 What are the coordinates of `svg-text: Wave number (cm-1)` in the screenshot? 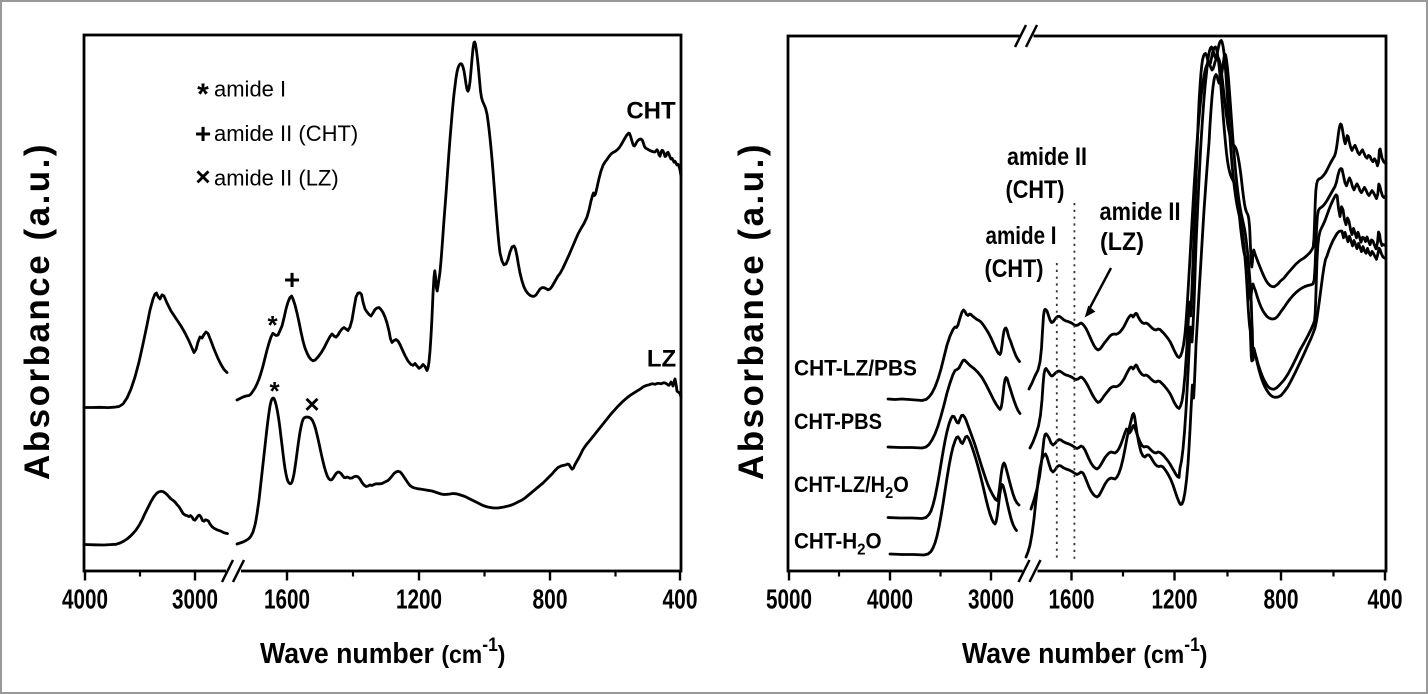 It's located at (382, 651).